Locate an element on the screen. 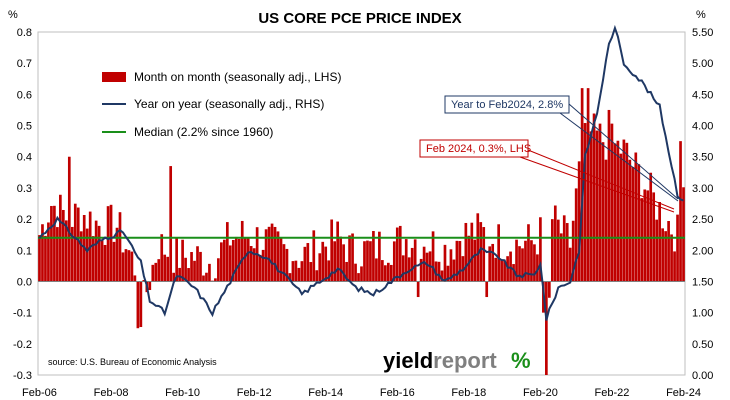 The height and width of the screenshot is (400, 730). right-tick-label: 4.50 is located at coordinates (702, 95).